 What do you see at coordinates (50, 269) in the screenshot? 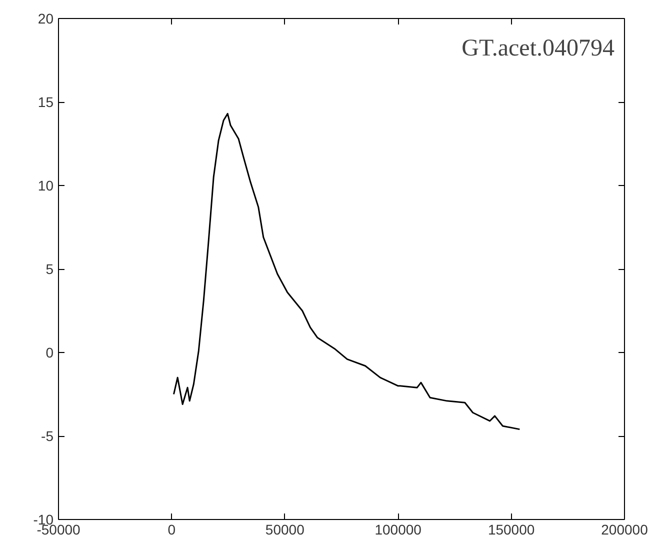
I see `y-tick-label: 5` at bounding box center [50, 269].